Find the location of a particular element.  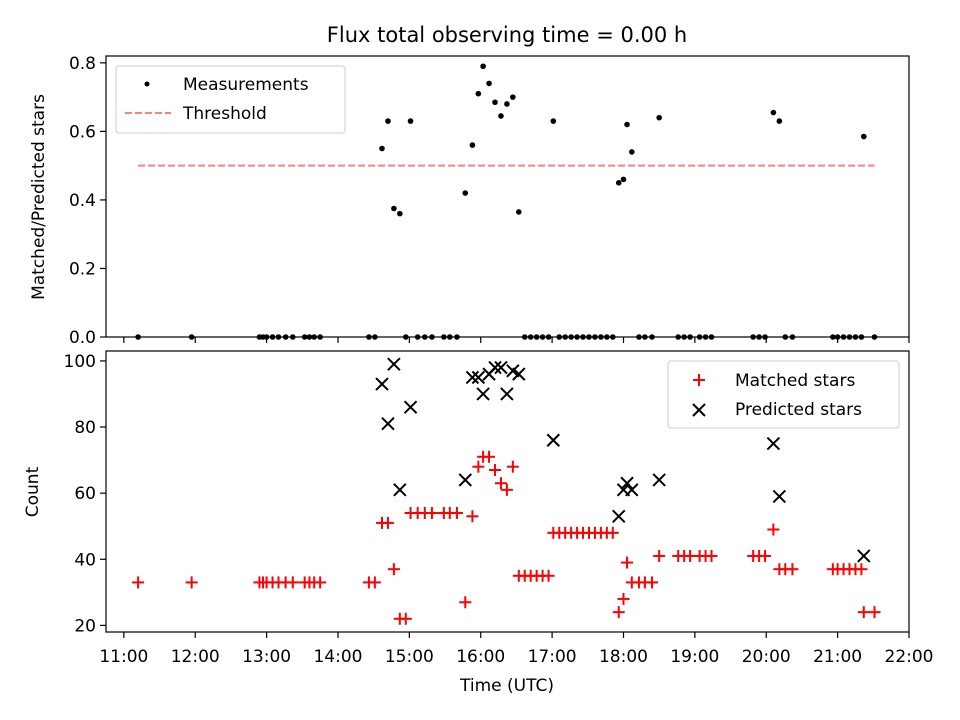

x-axis-label: Time (UTC) is located at coordinates (506, 686).